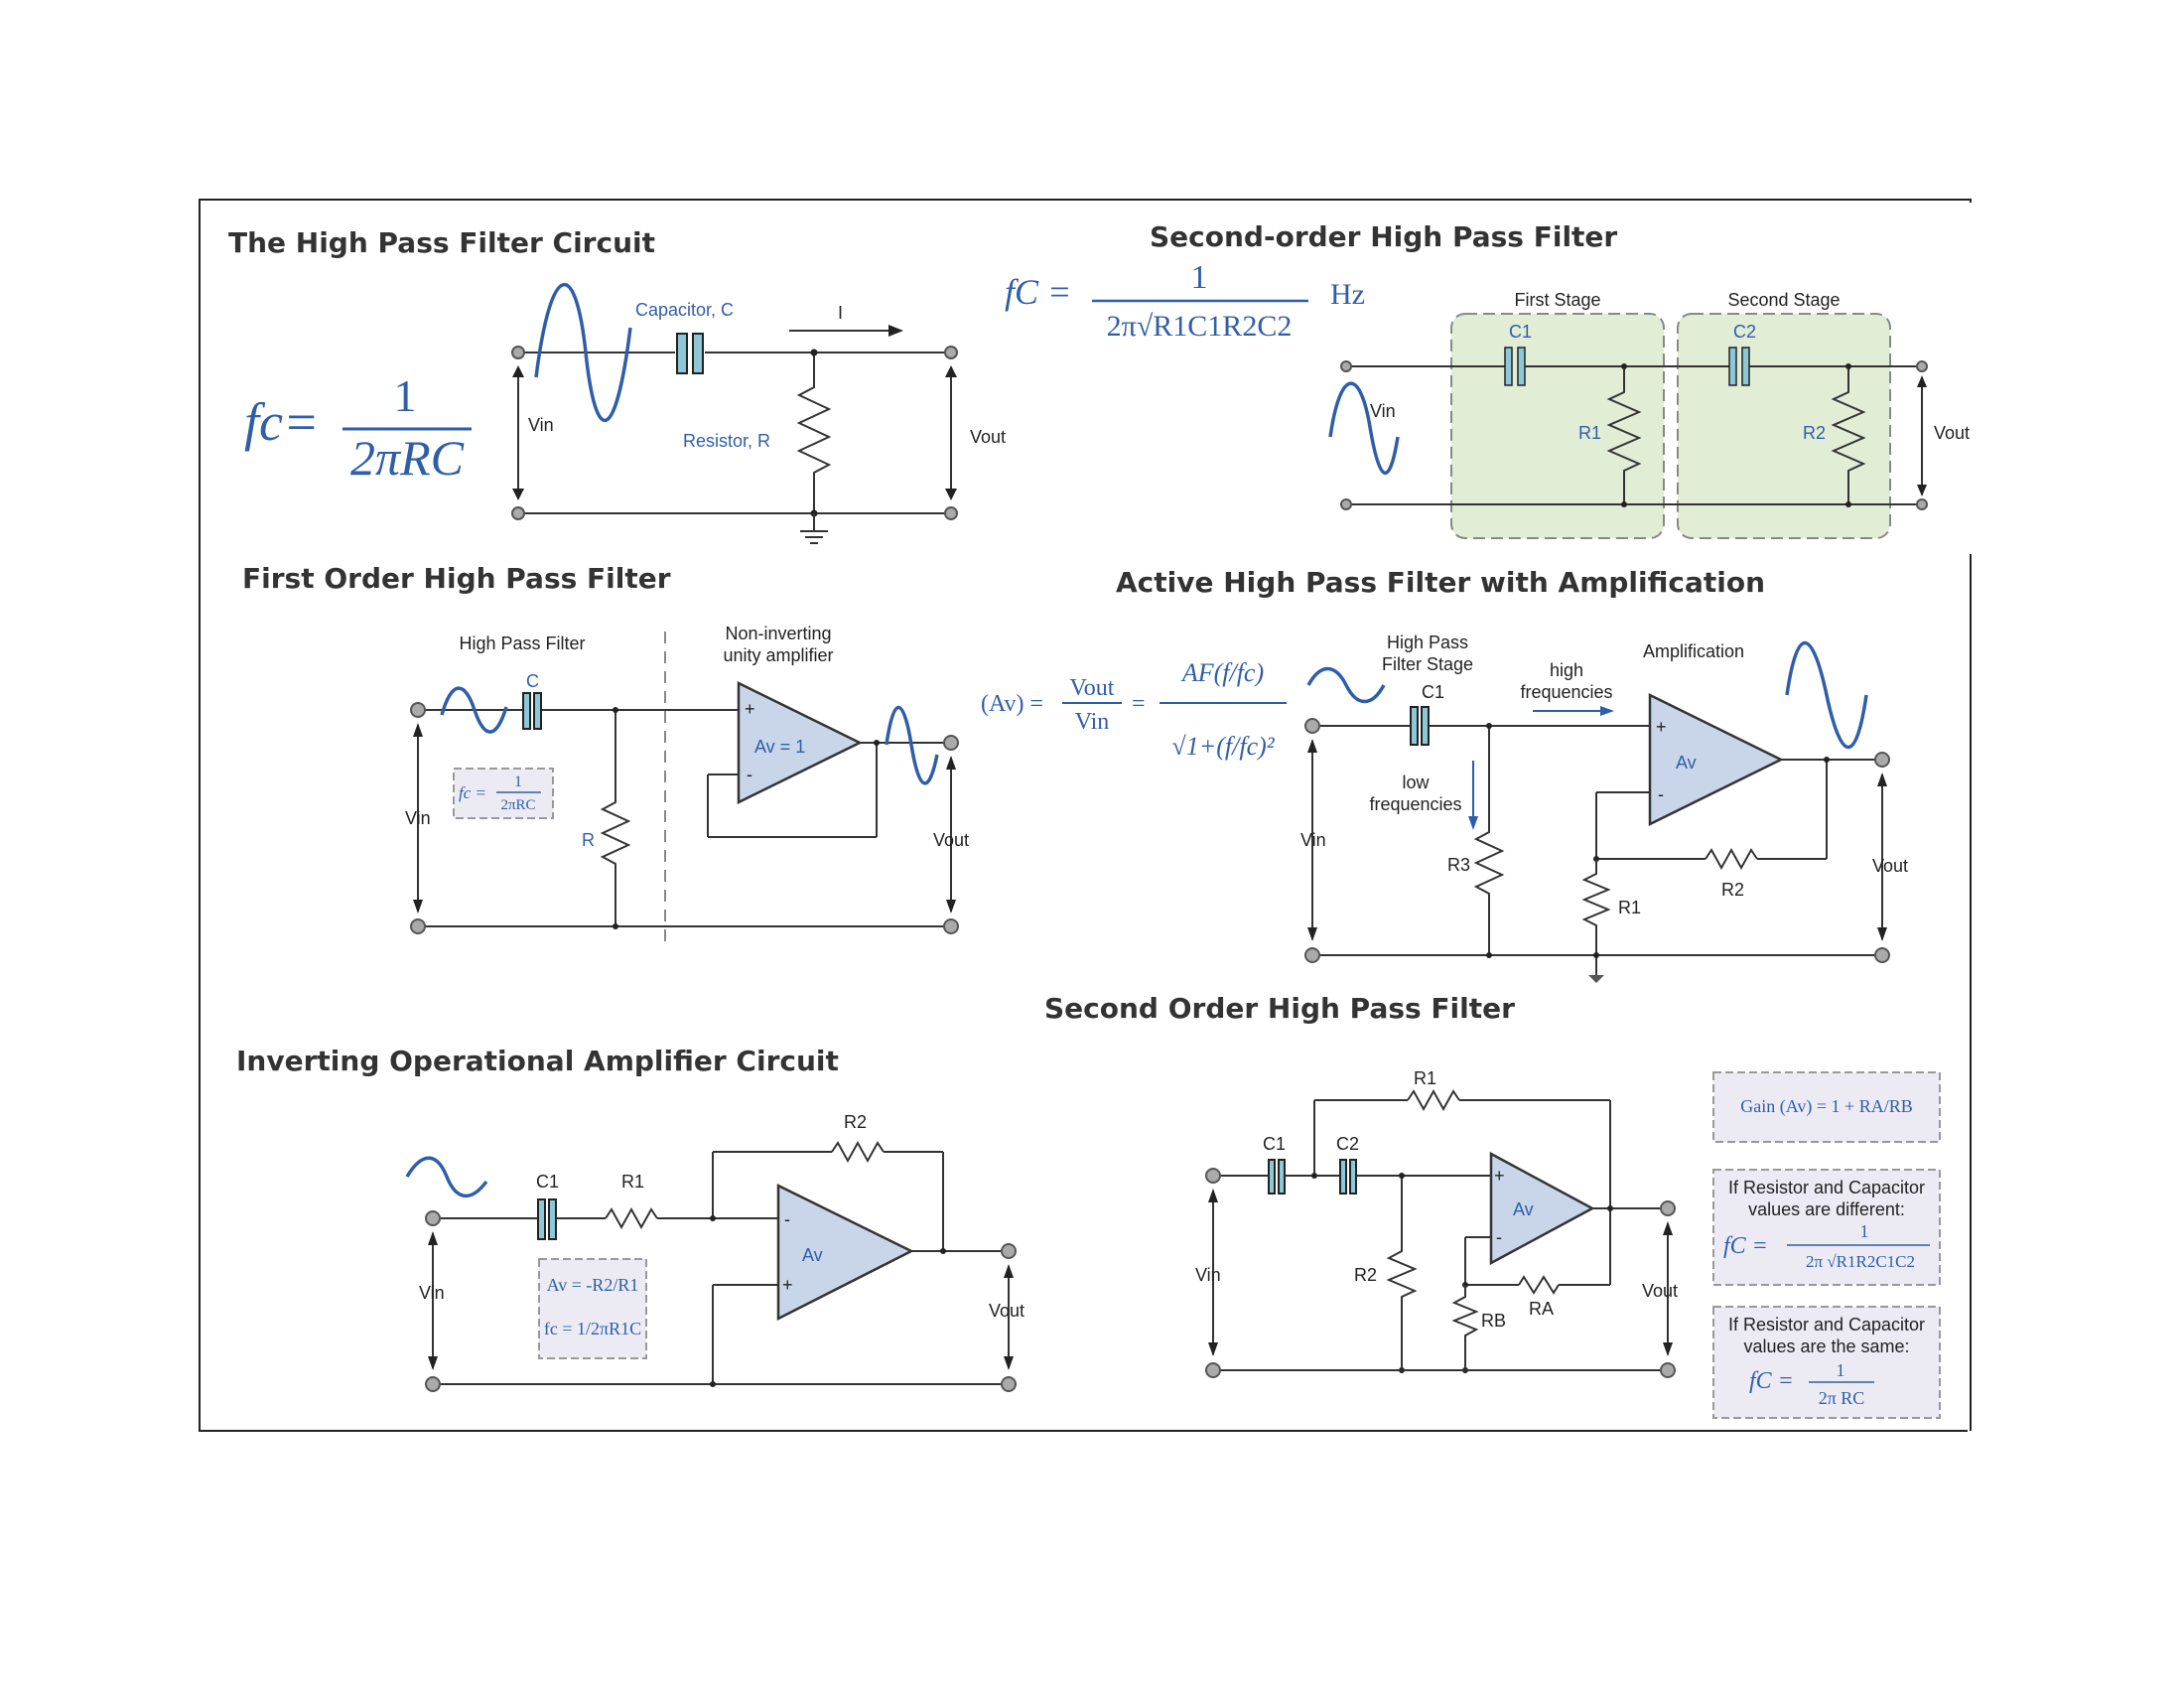  I want to click on rb-label: RB, so click(1493, 1321).